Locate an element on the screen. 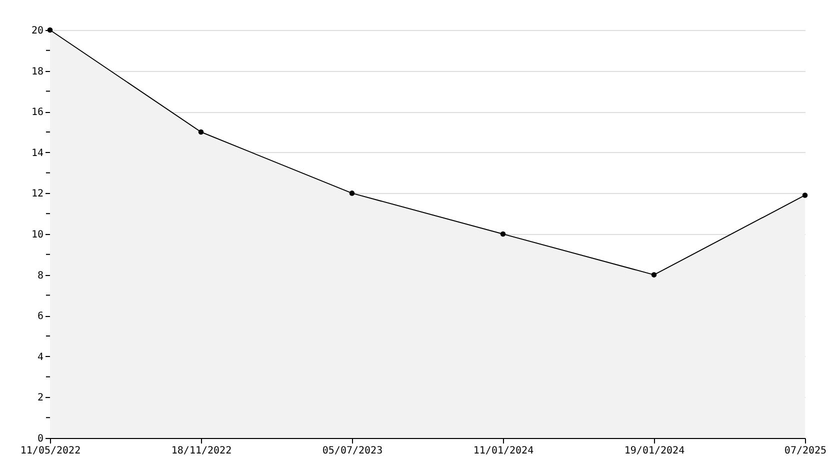 This screenshot has height=468, width=834. y-tick-label: 12 is located at coordinates (37, 194).